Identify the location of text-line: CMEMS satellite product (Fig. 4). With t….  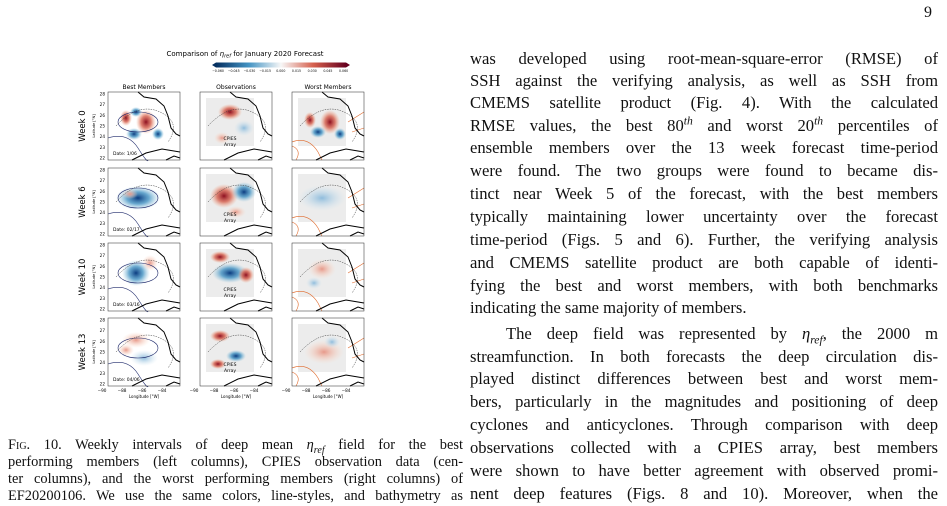
(704, 102).